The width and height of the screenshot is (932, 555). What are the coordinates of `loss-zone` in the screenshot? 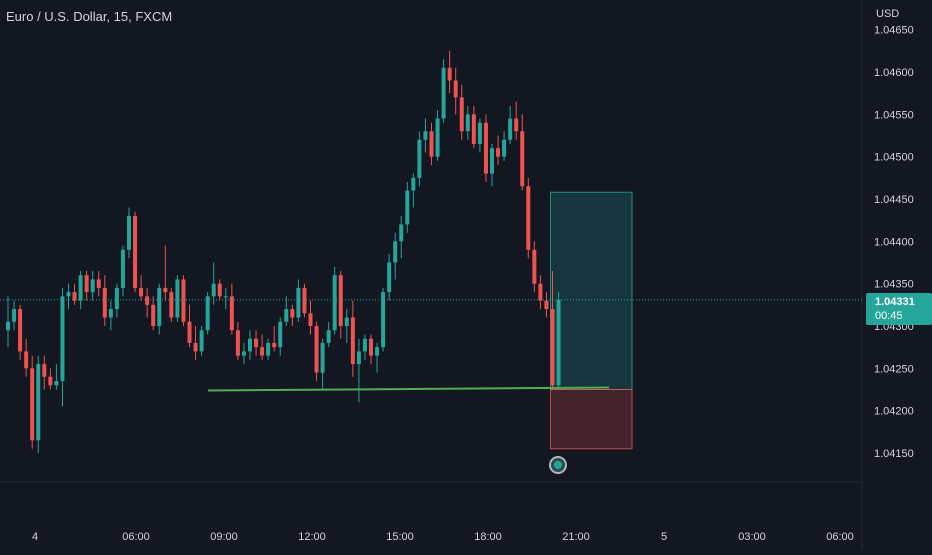 It's located at (591, 419).